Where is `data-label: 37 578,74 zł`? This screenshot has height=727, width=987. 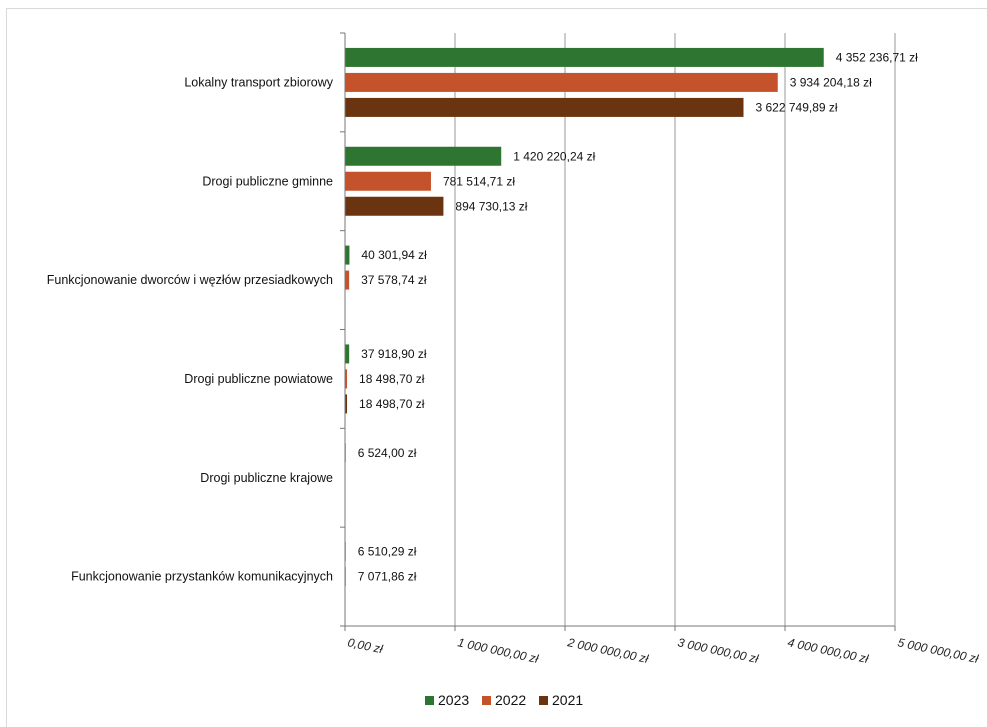 data-label: 37 578,74 zł is located at coordinates (394, 280).